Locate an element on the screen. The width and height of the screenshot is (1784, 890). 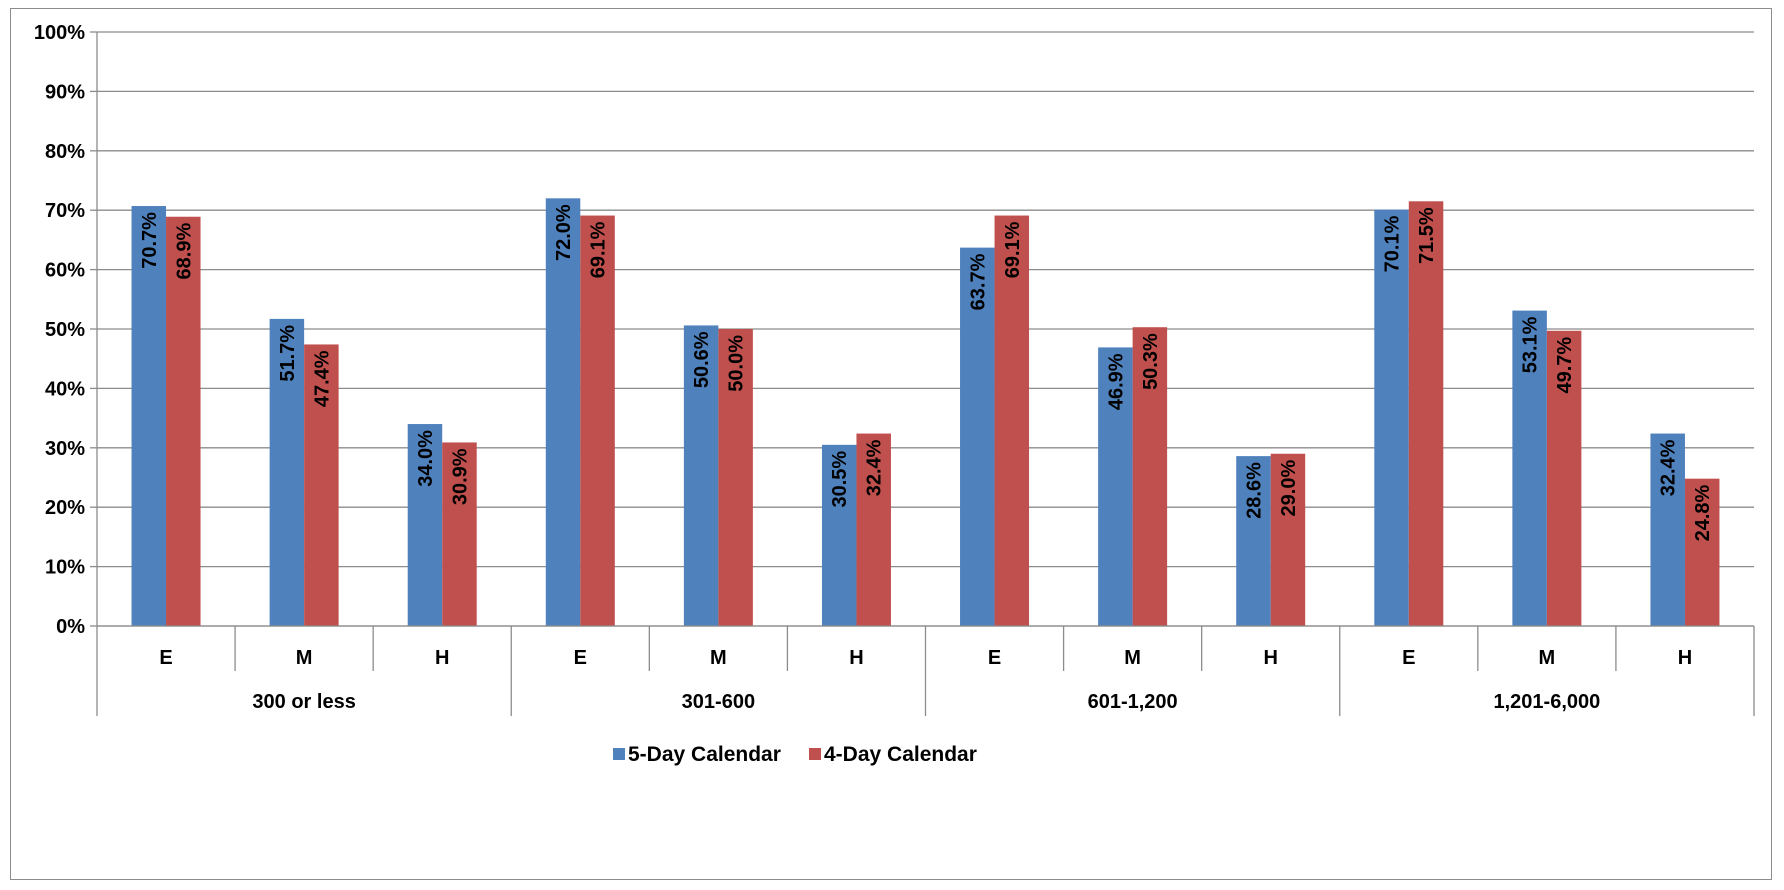
data-label: 70.1% is located at coordinates (1393, 243).